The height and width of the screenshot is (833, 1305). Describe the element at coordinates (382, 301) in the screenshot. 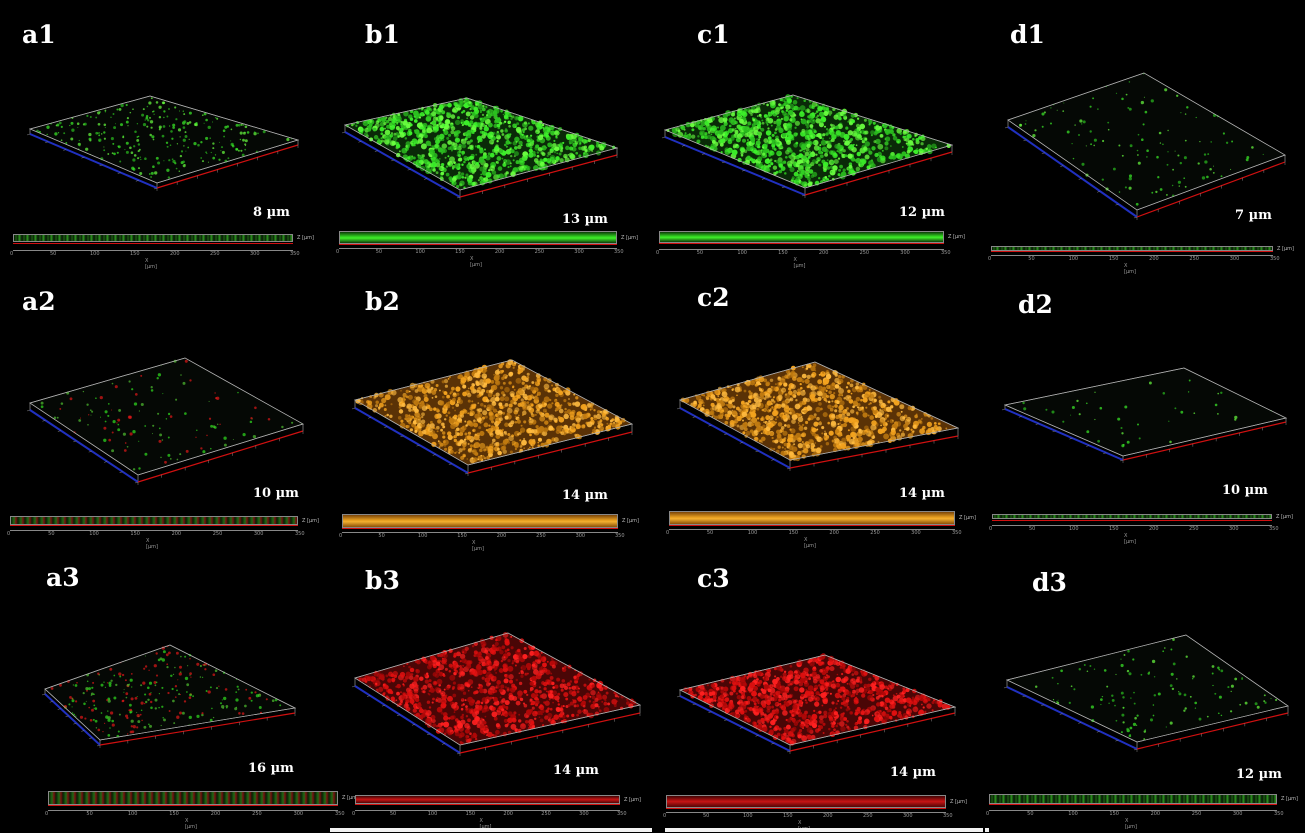

I see `panel-label: b2` at that location.